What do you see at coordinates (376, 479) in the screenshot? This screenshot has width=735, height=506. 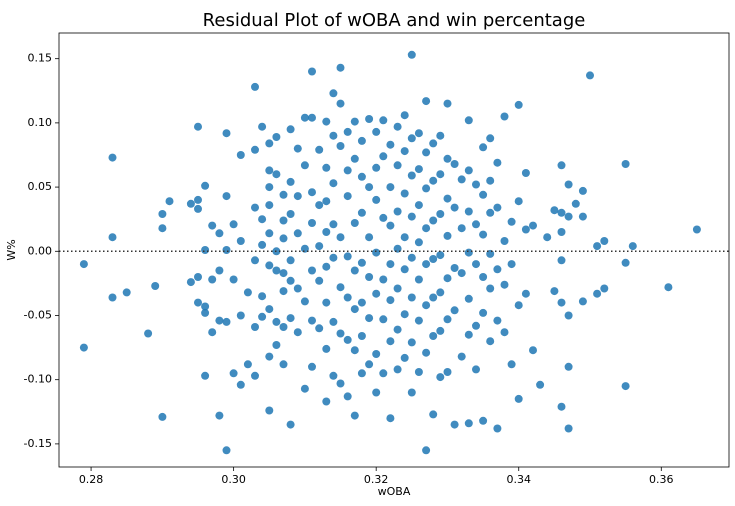 I see `x-tick-label: 0.32` at bounding box center [376, 479].